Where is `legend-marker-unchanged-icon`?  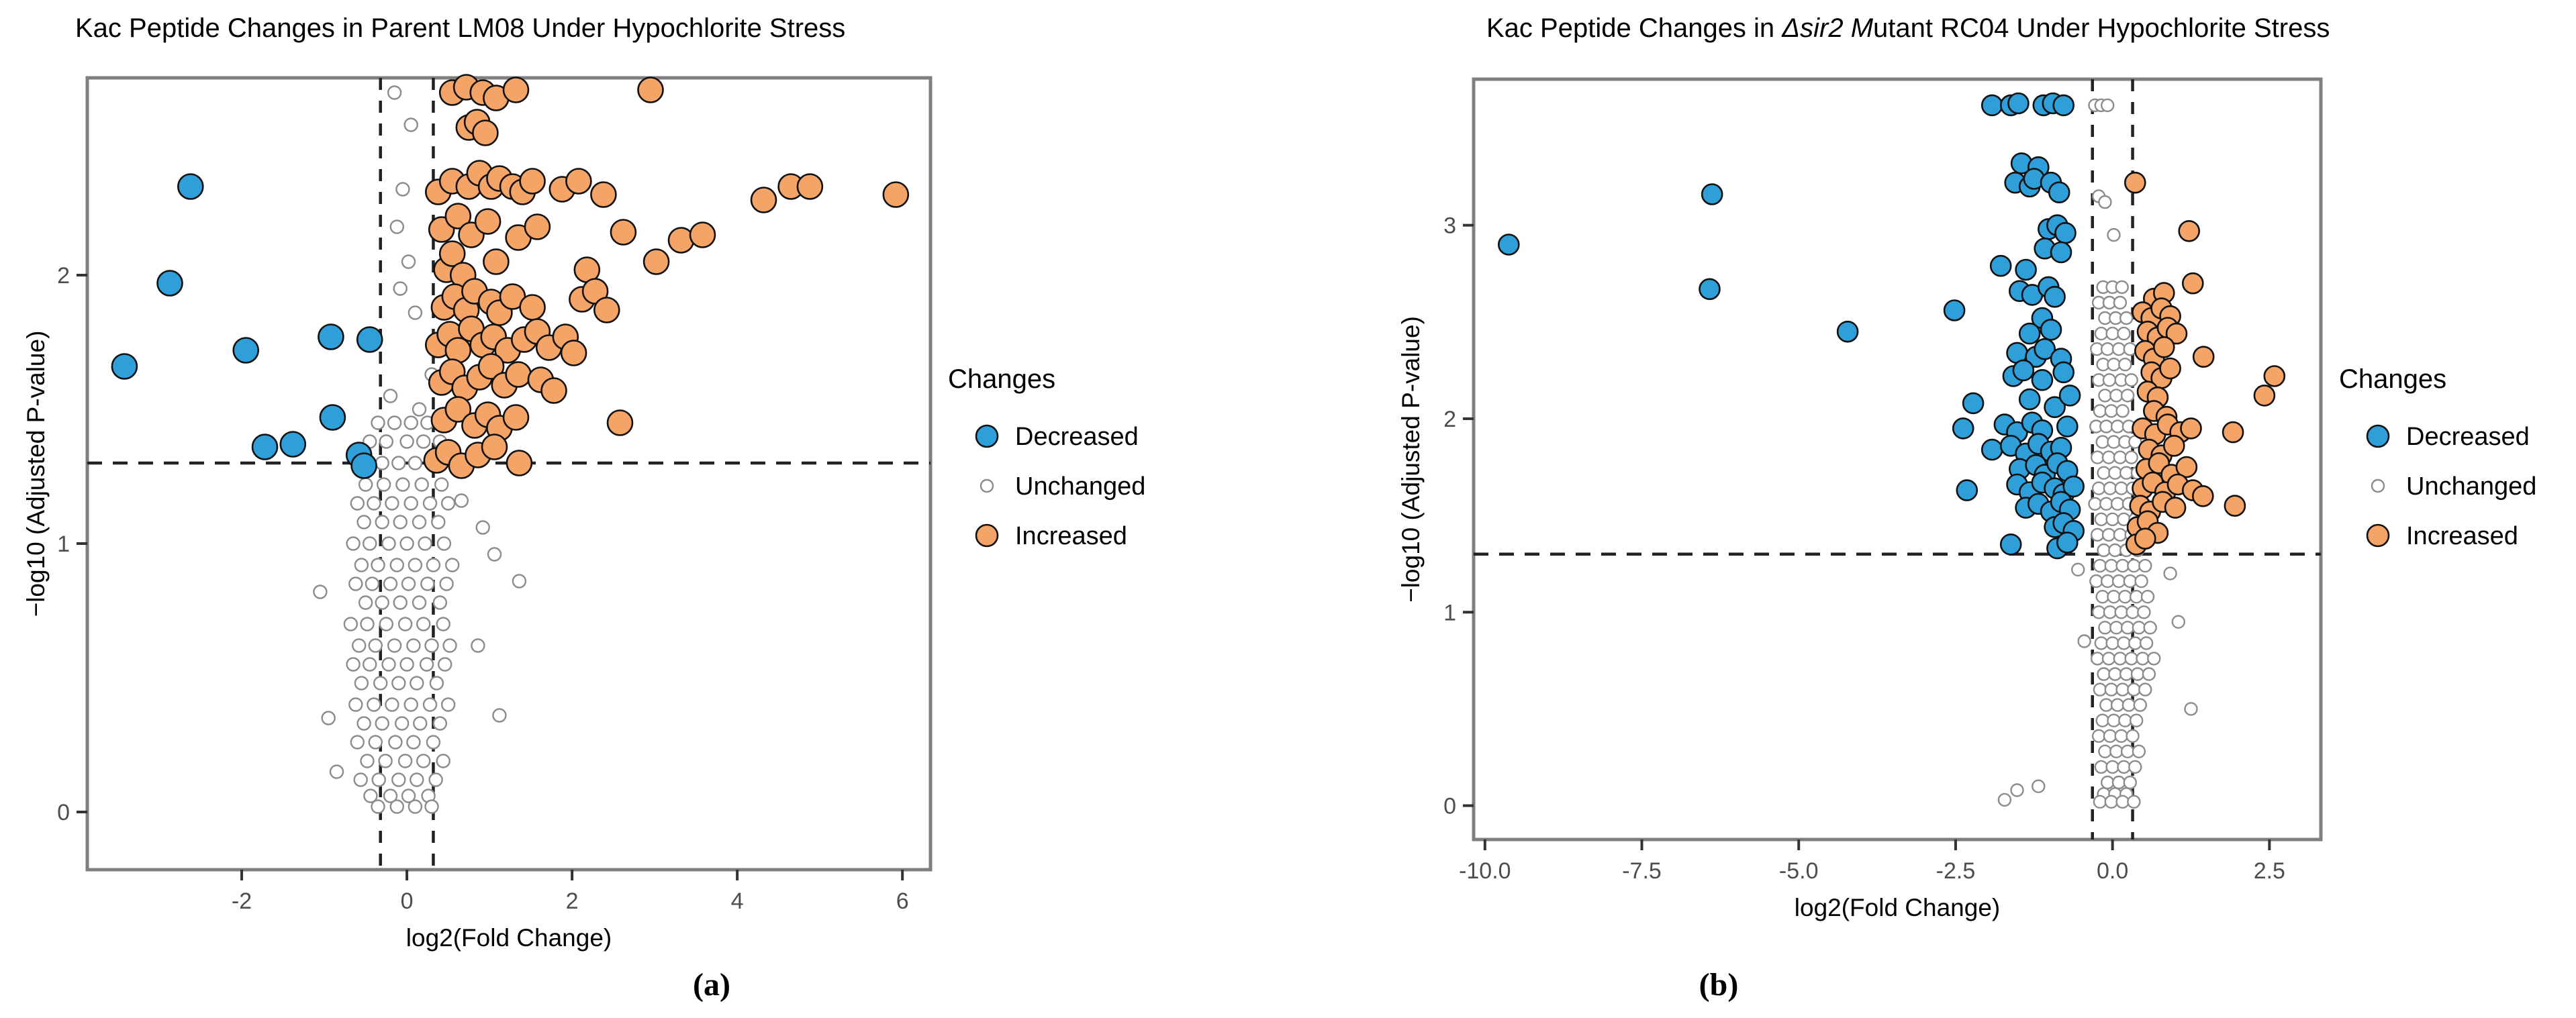 legend-marker-unchanged-icon is located at coordinates (2378, 485).